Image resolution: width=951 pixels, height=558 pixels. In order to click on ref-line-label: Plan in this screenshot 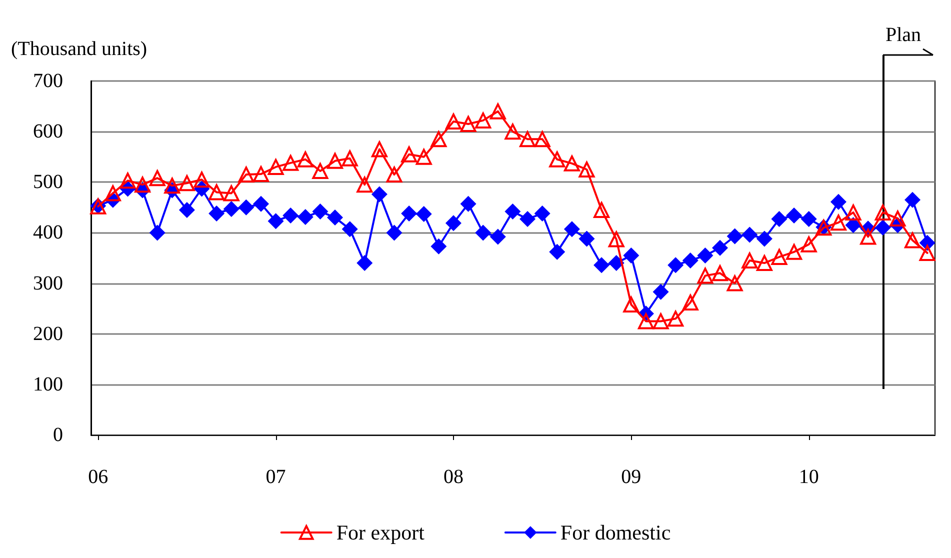, I will do `click(903, 35)`.